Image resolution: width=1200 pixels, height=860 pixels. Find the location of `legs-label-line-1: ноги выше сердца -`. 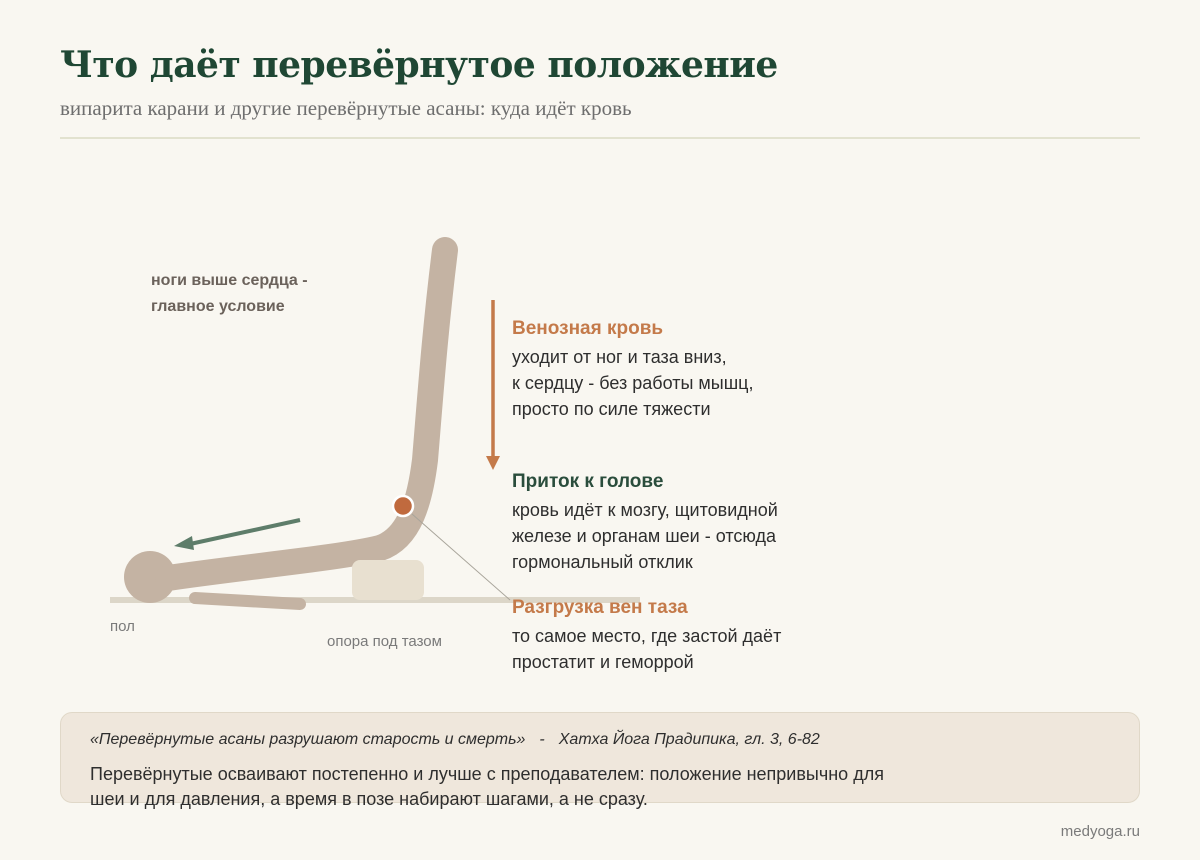

legs-label-line-1: ноги выше сердца - is located at coordinates (229, 280).